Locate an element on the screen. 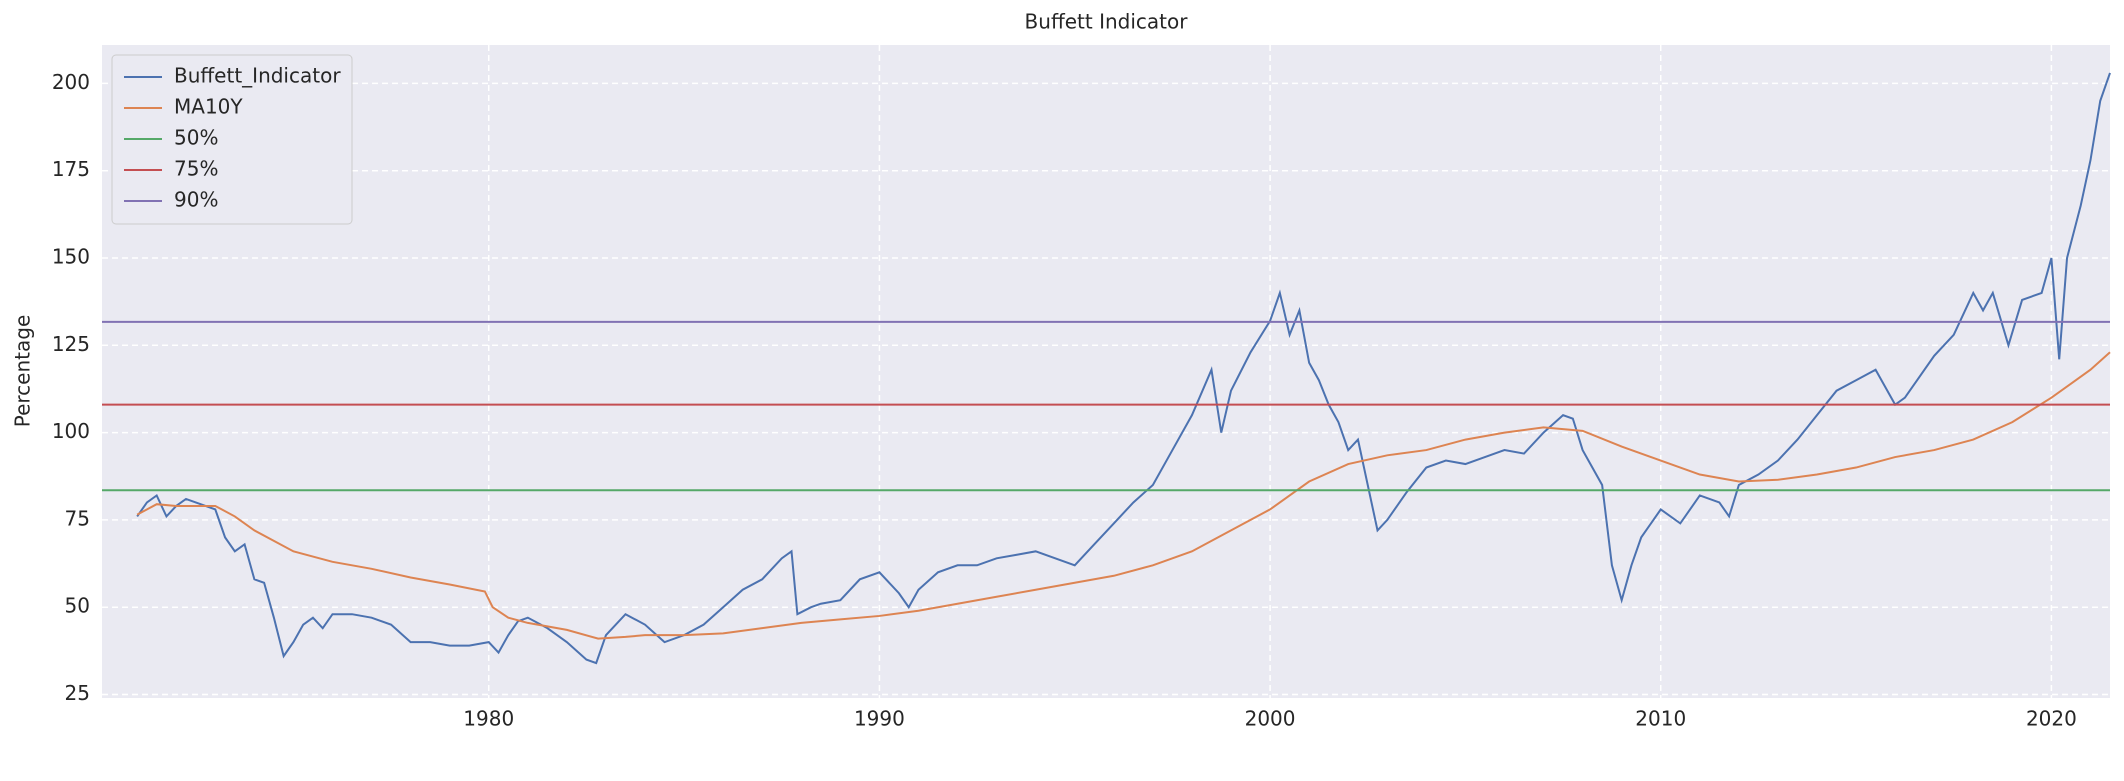 The height and width of the screenshot is (781, 2124). y-tick-label: 150 is located at coordinates (71, 257).